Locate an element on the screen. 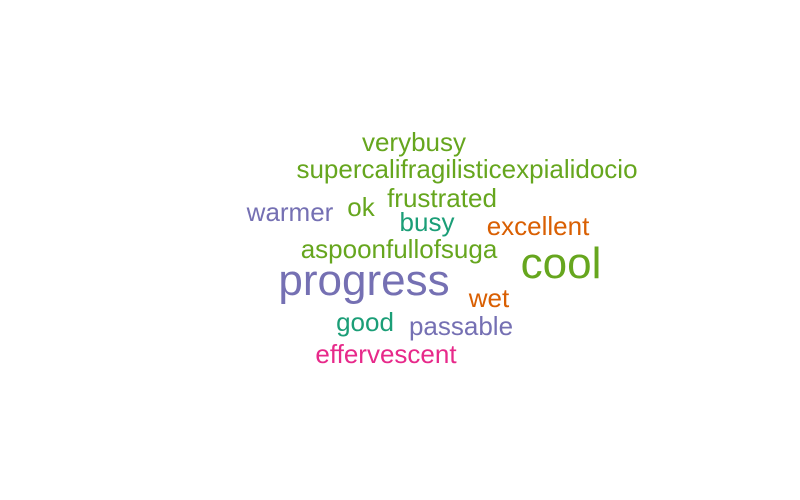 Image resolution: width=800 pixels, height=500 pixels. word-warmer: warmer is located at coordinates (290, 212).